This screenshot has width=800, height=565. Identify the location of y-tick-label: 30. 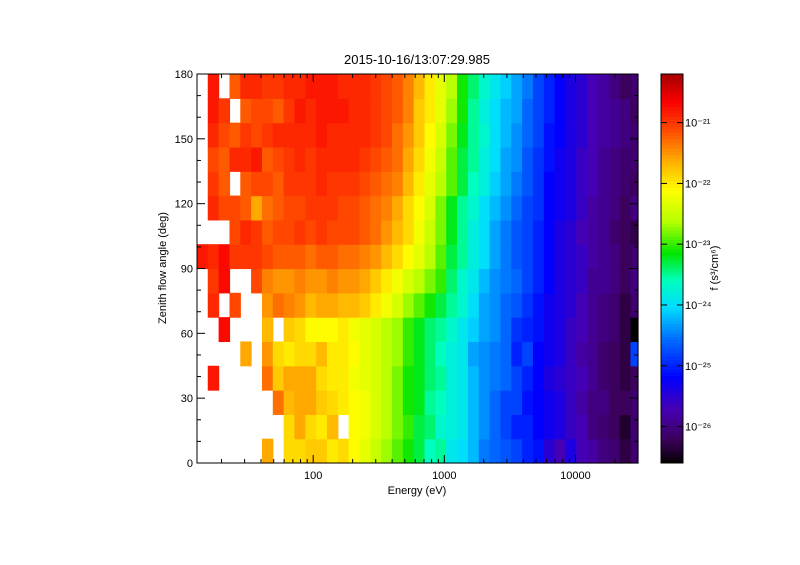
(187, 399).